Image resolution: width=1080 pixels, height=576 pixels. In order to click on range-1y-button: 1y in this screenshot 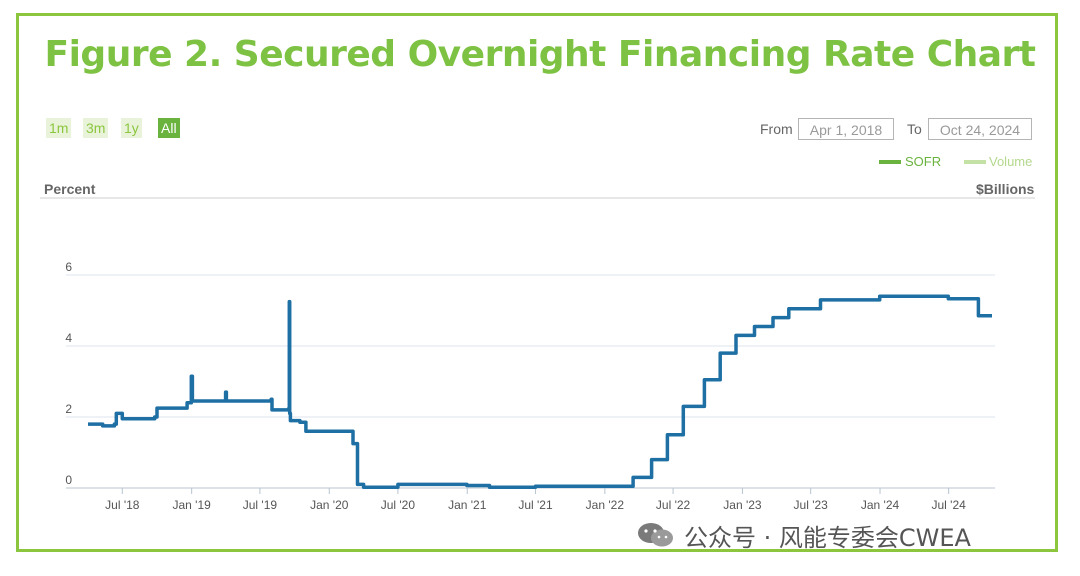, I will do `click(131, 128)`.